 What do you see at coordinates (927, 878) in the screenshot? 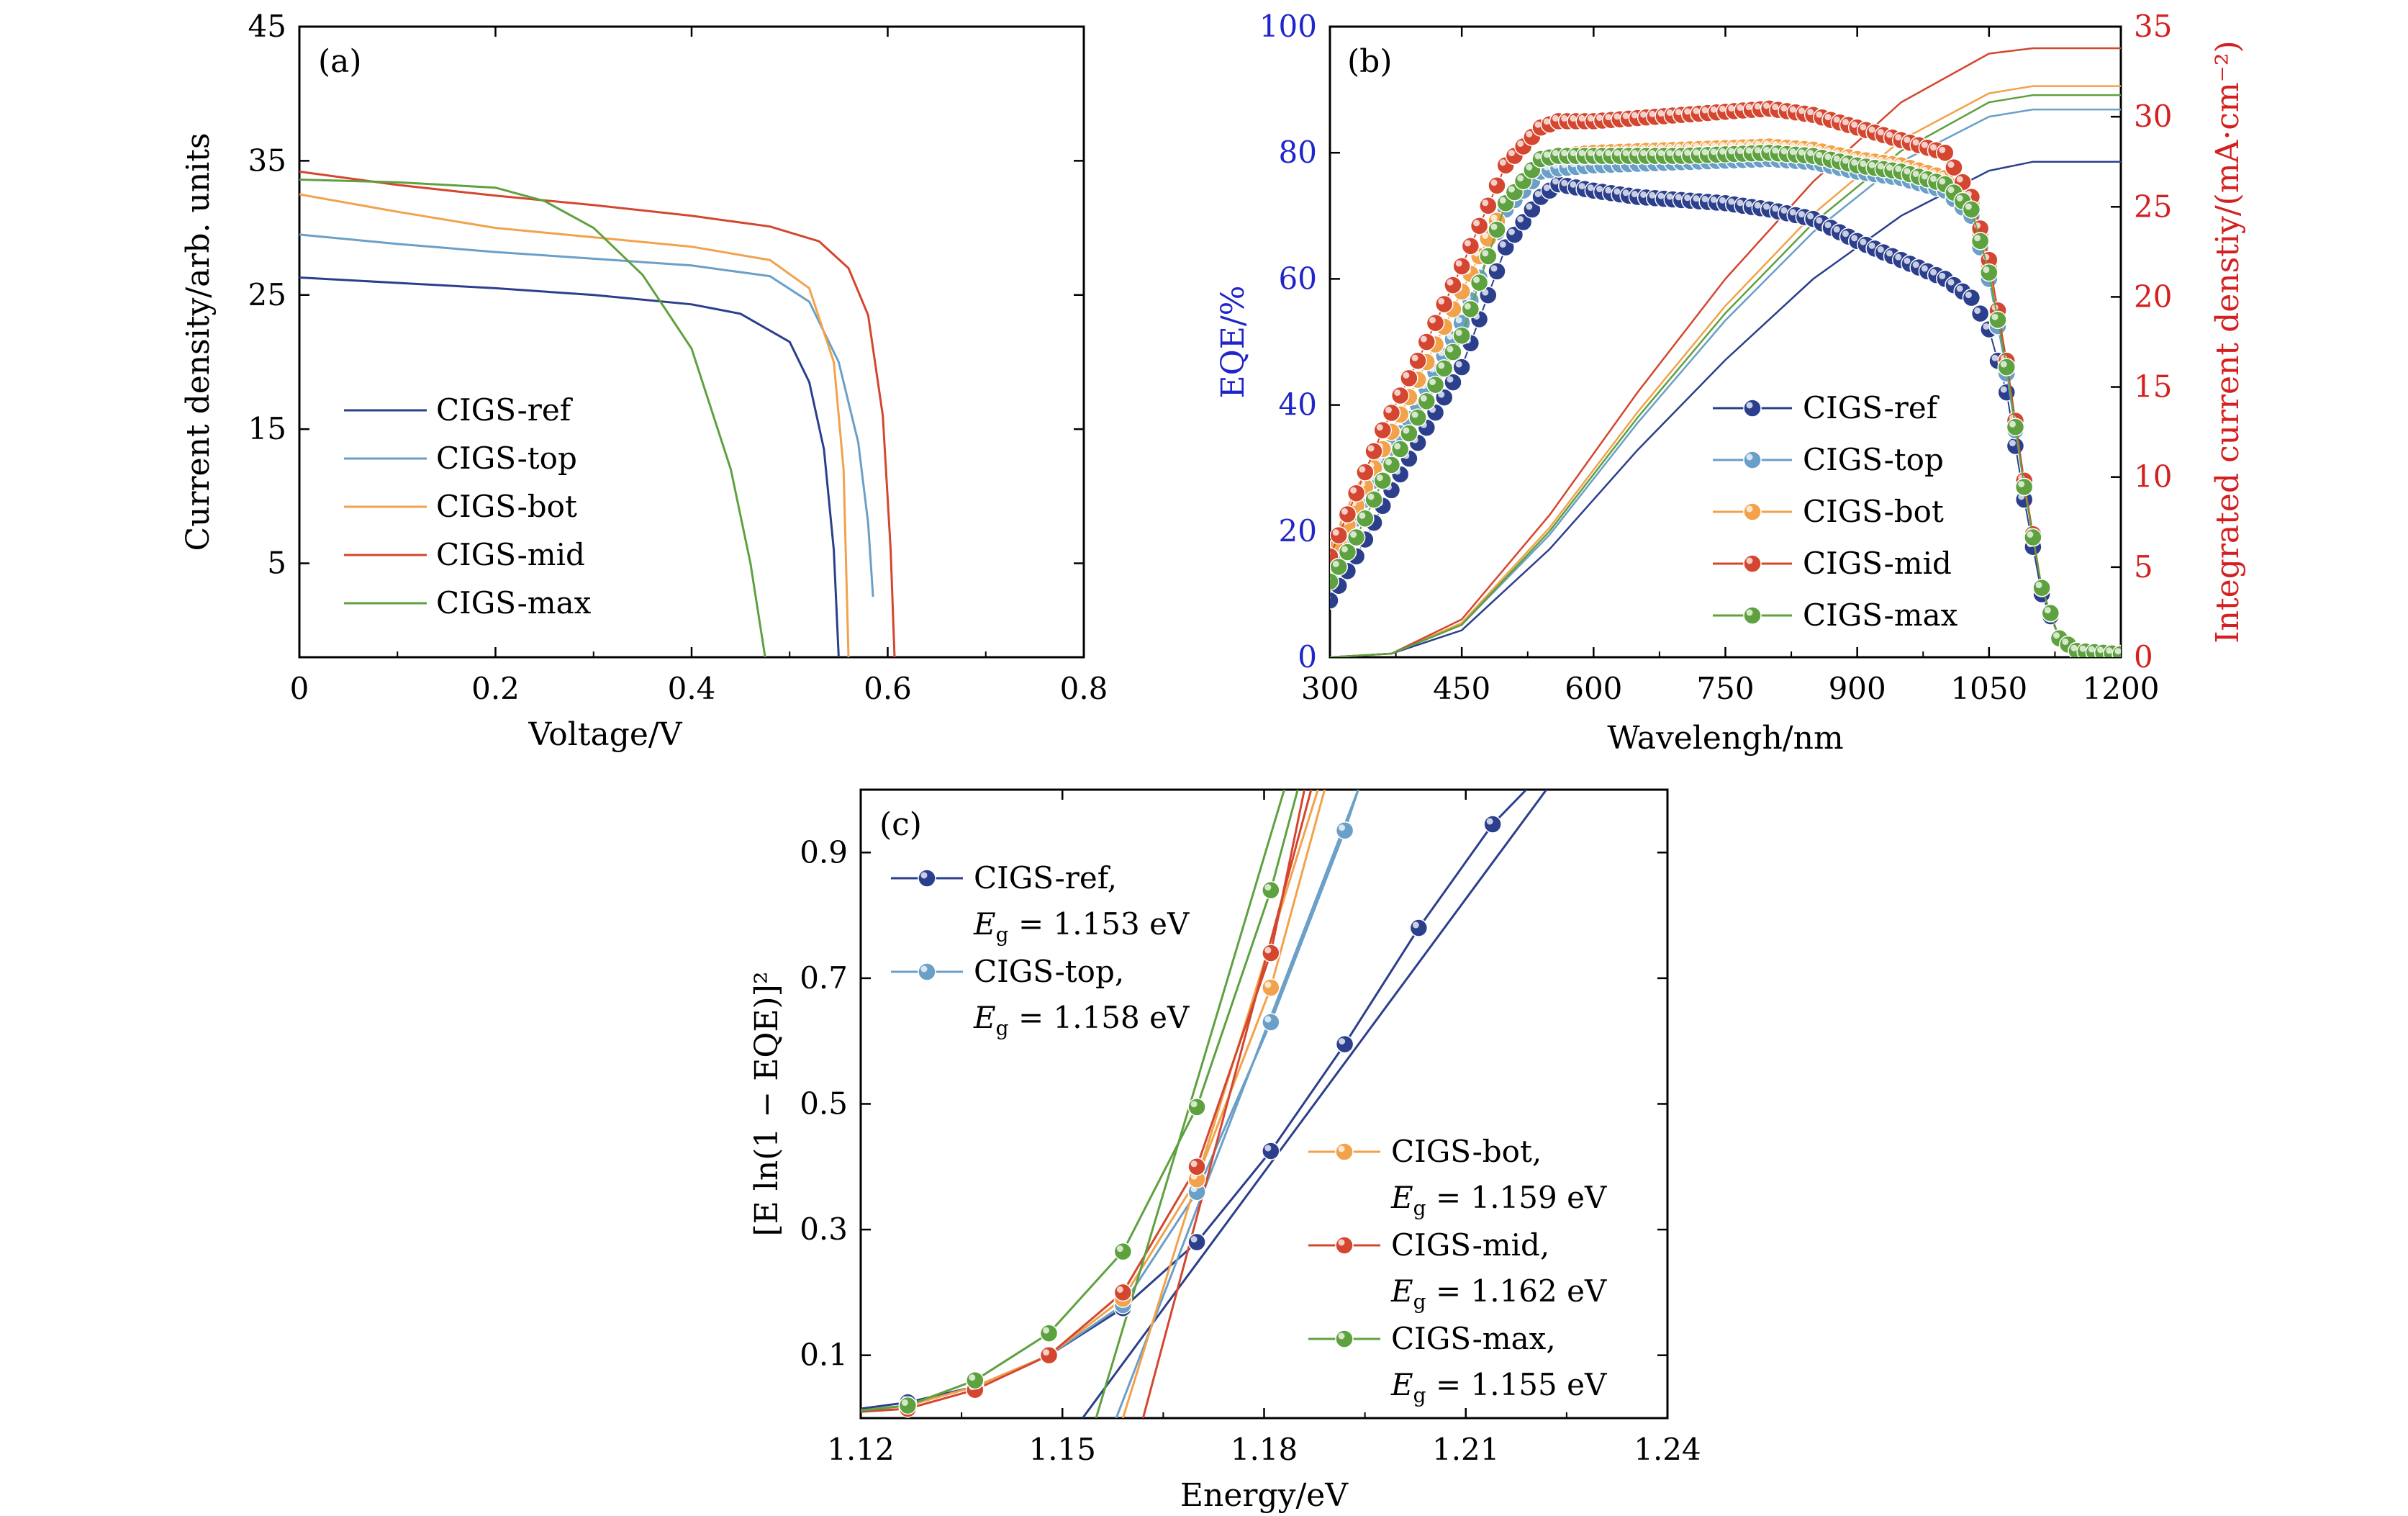
I see `legend-swatch-marker-ref-body` at bounding box center [927, 878].